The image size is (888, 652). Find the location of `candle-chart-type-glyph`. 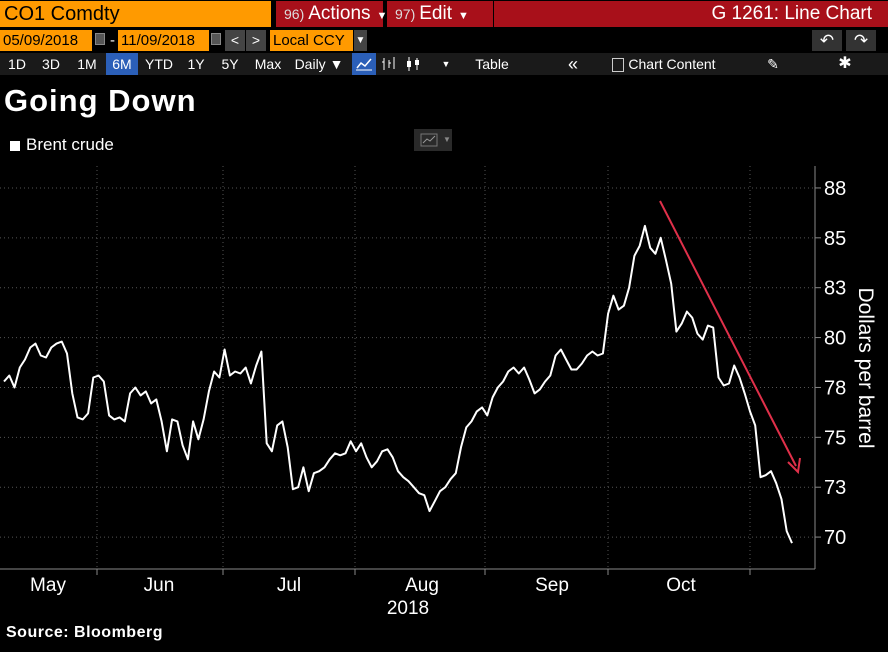

candle-chart-type-glyph is located at coordinates (413, 64).